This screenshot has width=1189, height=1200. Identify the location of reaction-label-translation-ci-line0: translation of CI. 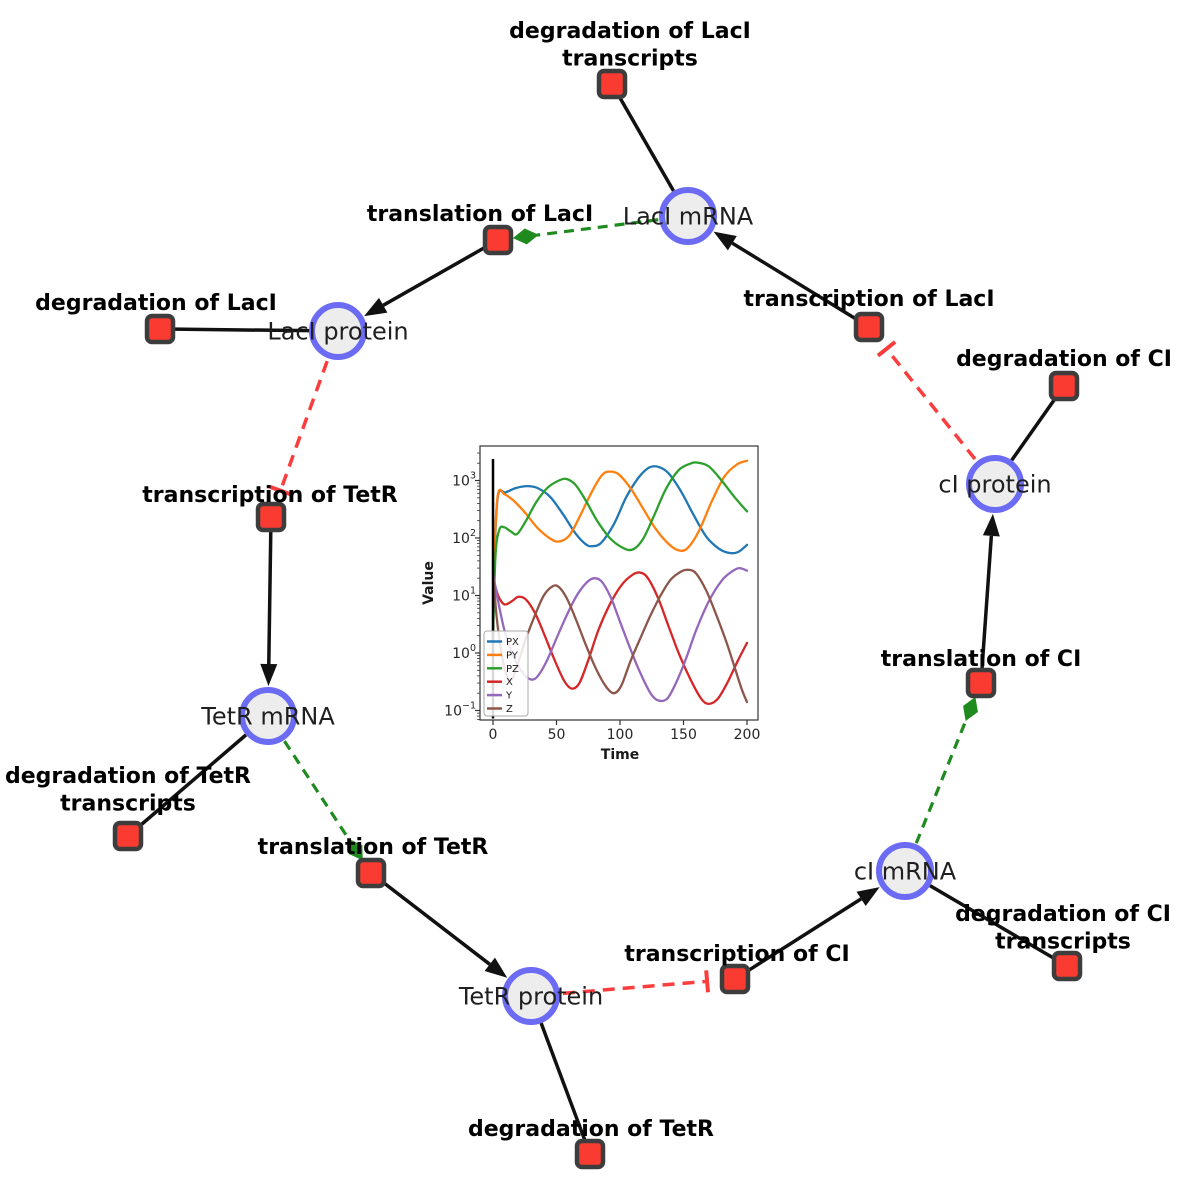
(981, 659).